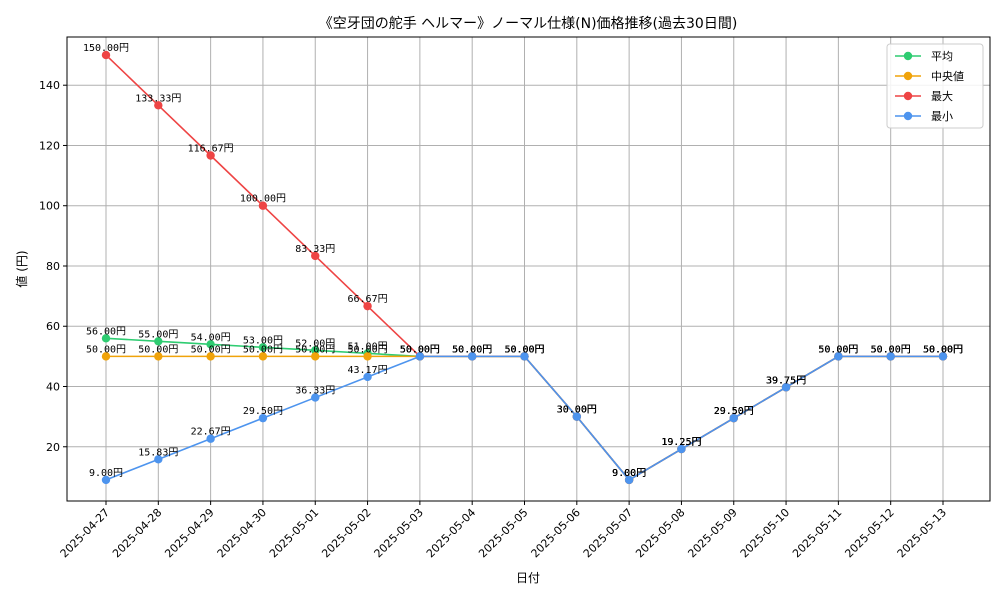  I want to click on data-label: 15.83円, so click(158, 452).